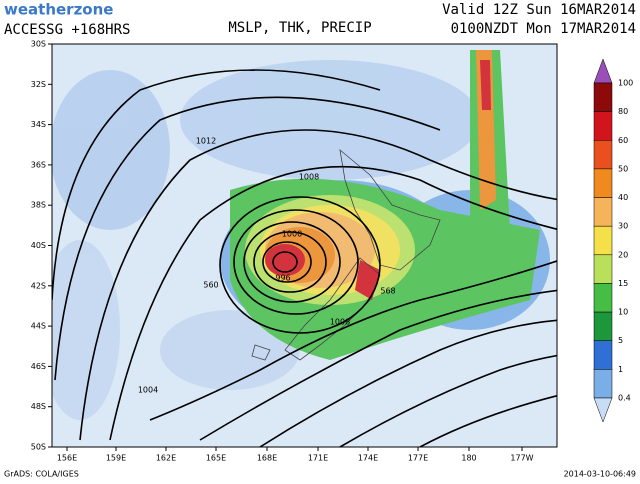 This screenshot has width=640, height=484. I want to click on lat-label: 30S, so click(38, 44).